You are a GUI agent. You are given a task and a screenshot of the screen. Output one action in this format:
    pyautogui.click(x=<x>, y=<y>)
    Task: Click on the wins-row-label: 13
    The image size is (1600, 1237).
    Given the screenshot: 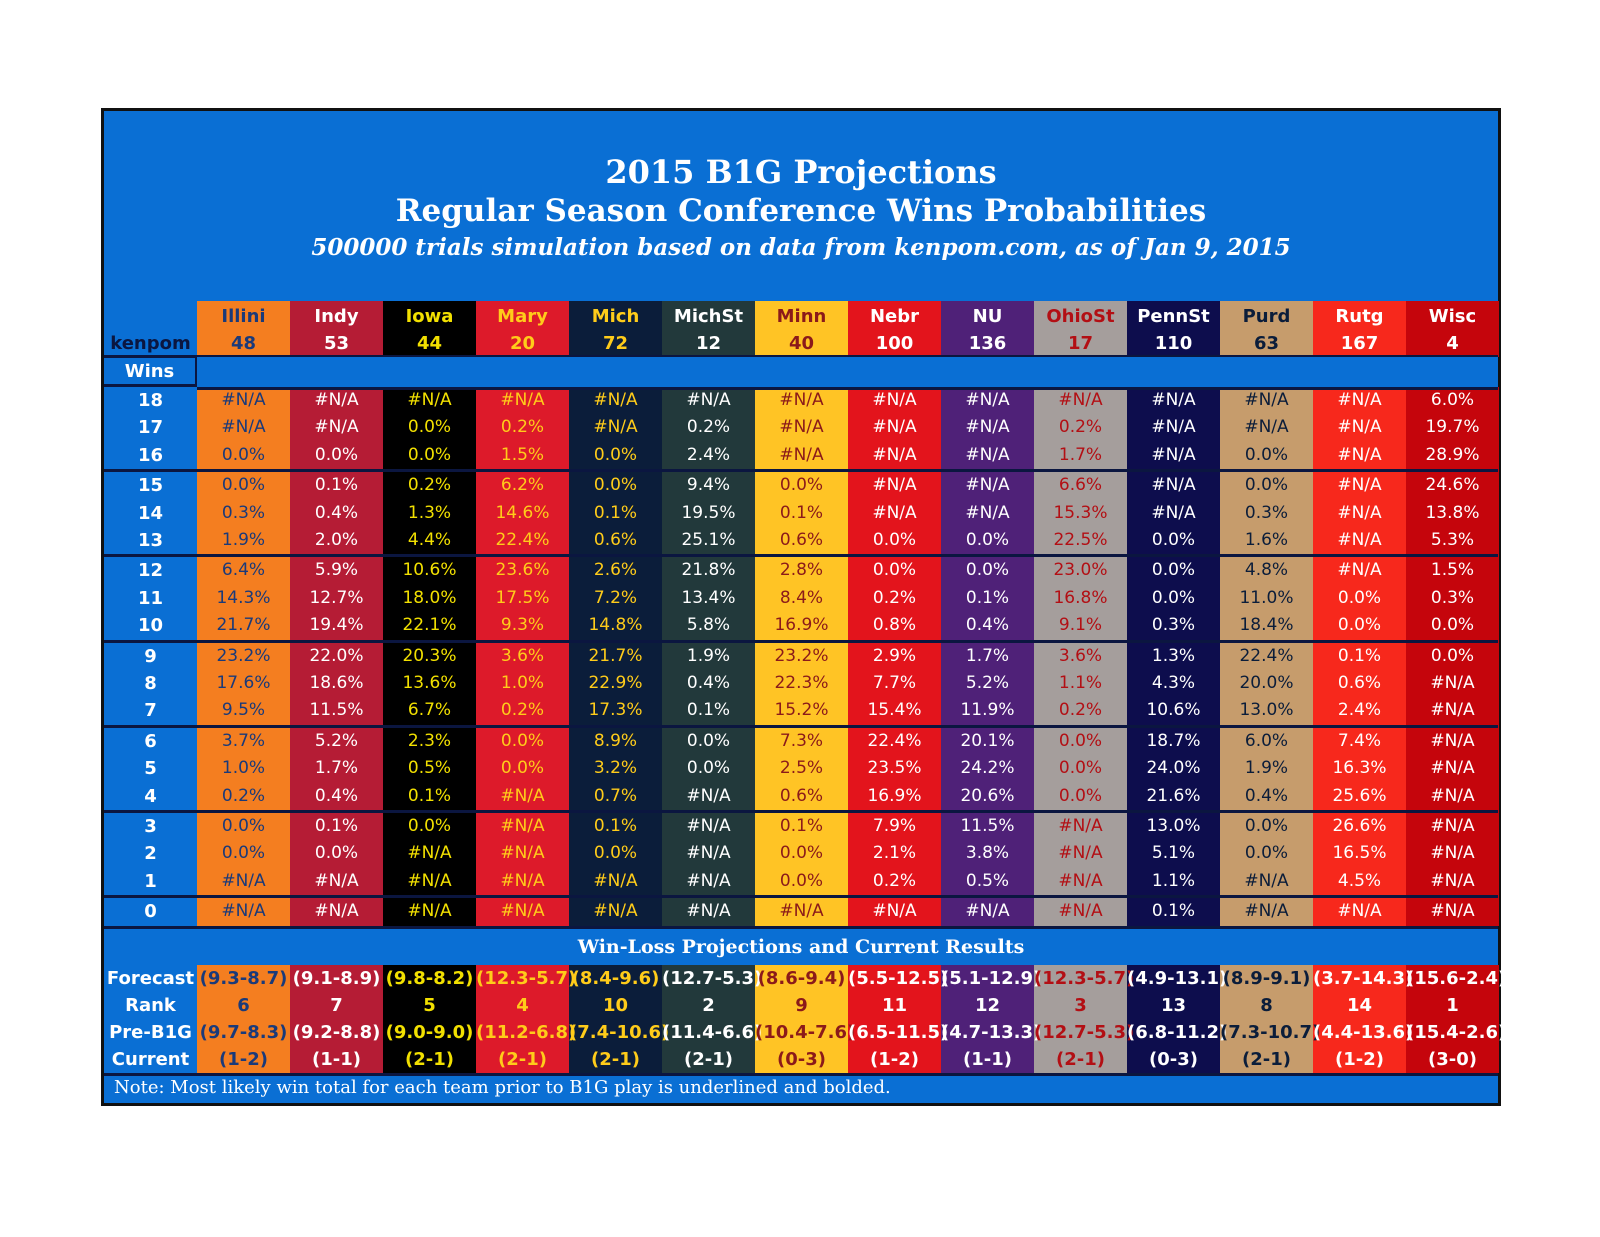 What is the action you would take?
    pyautogui.click(x=150, y=540)
    